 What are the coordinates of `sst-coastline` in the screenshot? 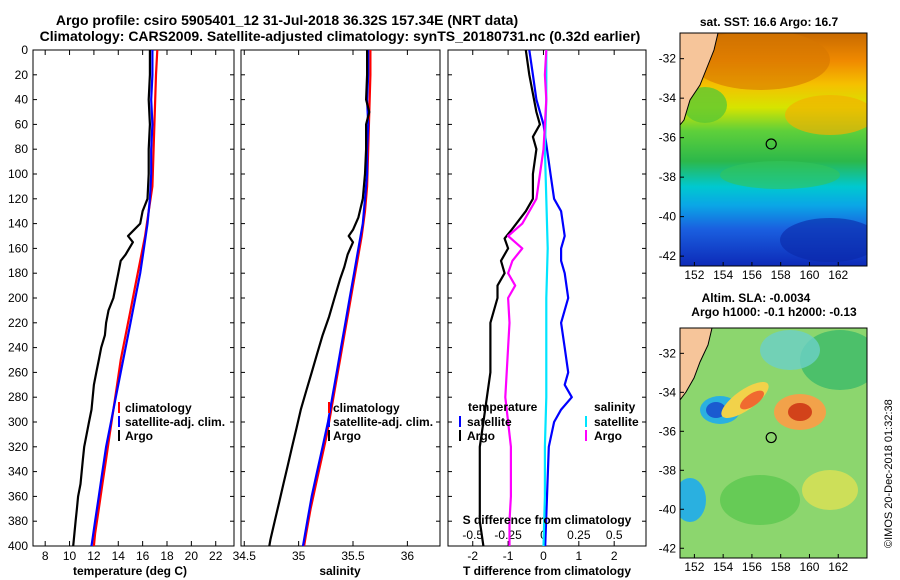 It's located at (699, 79).